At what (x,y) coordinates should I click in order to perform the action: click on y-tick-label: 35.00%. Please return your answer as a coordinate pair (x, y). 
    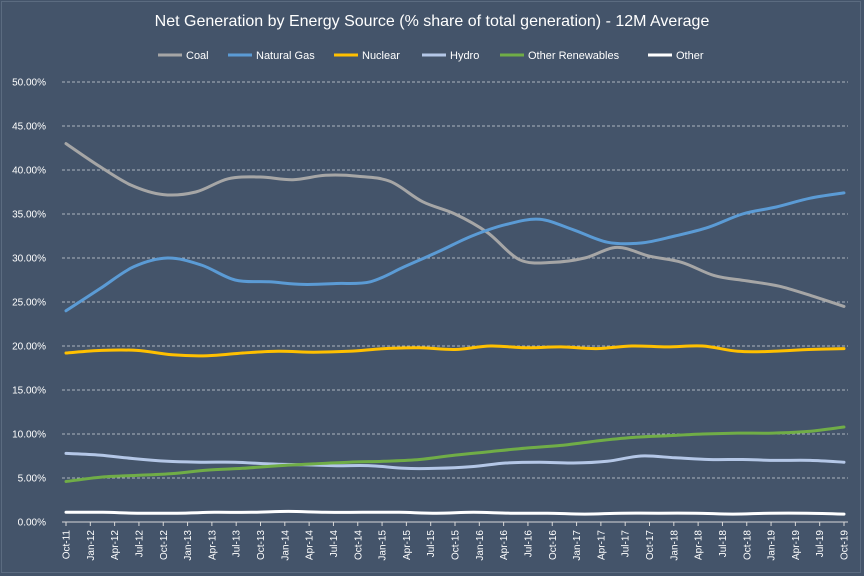
    Looking at the image, I should click on (29, 215).